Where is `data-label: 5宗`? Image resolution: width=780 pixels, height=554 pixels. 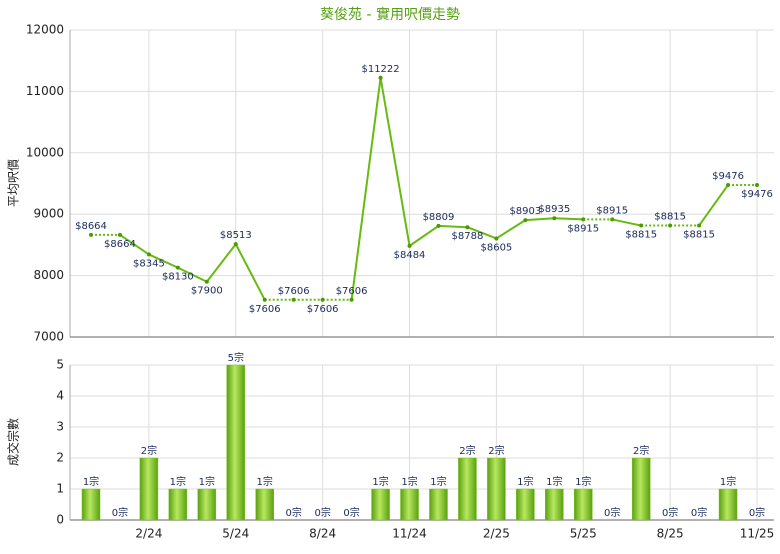 data-label: 5宗 is located at coordinates (236, 357).